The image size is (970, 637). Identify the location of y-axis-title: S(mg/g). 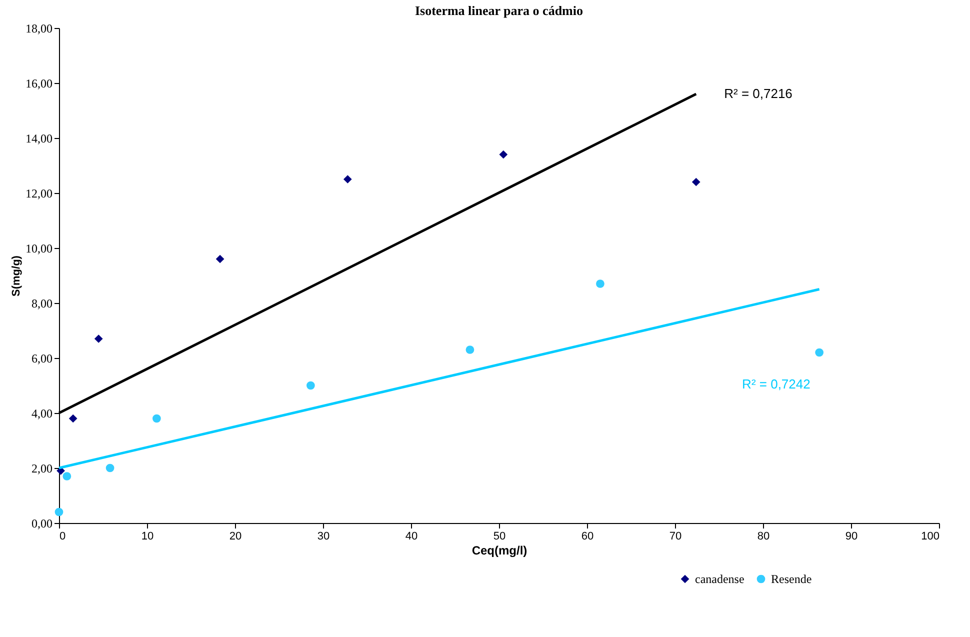
(16, 275).